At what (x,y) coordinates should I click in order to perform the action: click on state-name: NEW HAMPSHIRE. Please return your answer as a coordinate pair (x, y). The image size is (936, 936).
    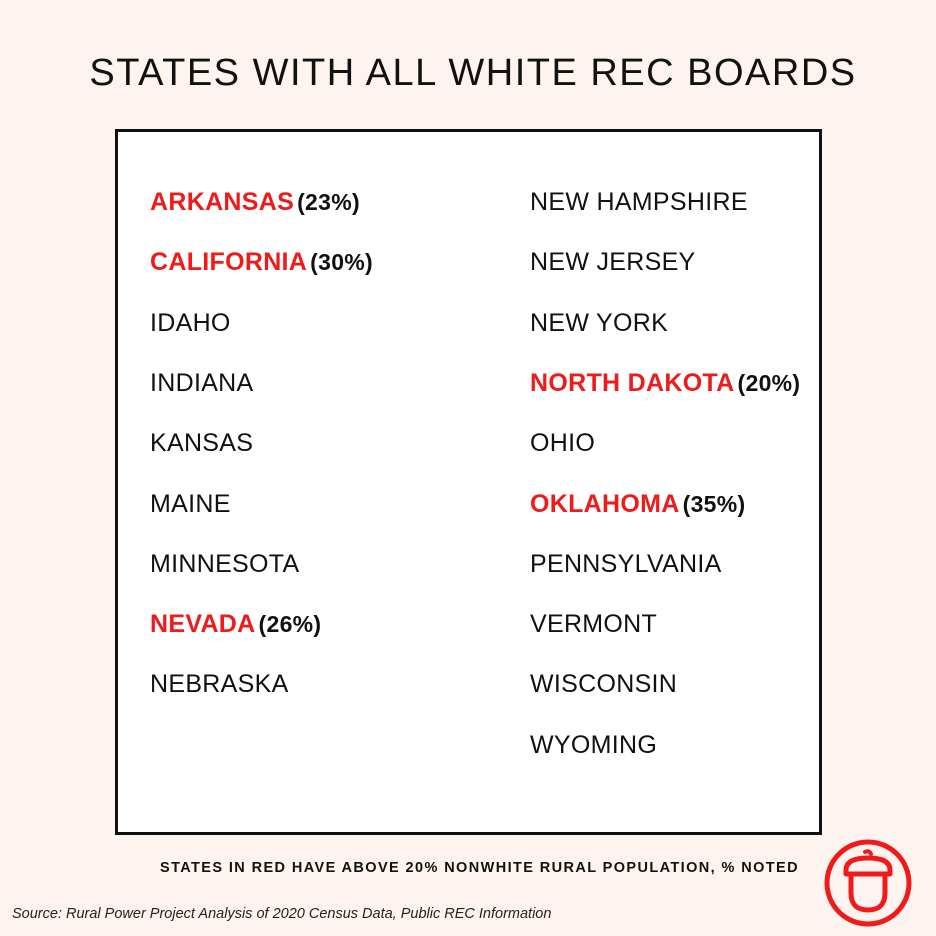
    Looking at the image, I should click on (639, 202).